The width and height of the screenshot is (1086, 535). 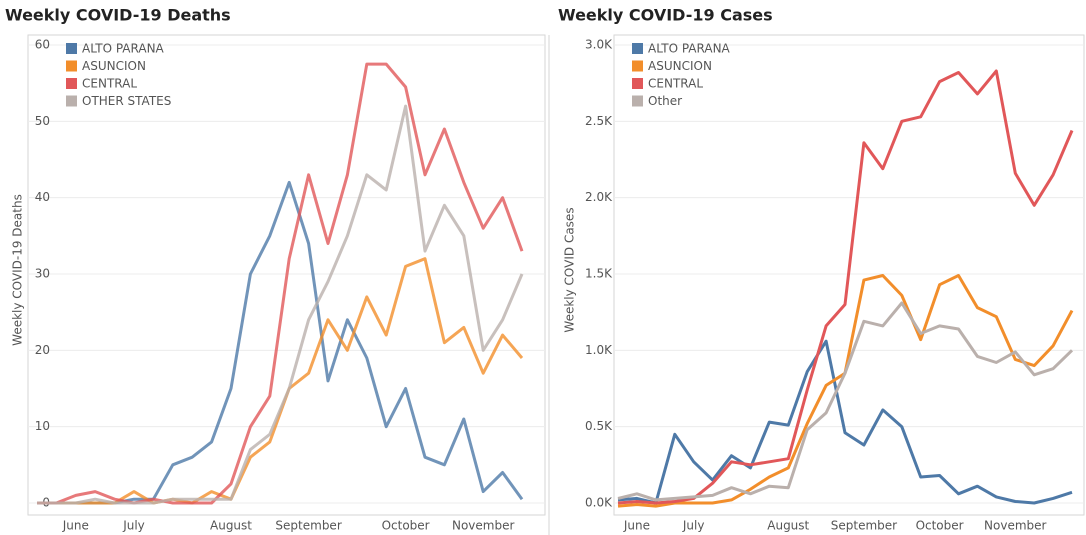 What do you see at coordinates (118, 15) in the screenshot?
I see `chart-title: Weekly COVID-19 Deaths` at bounding box center [118, 15].